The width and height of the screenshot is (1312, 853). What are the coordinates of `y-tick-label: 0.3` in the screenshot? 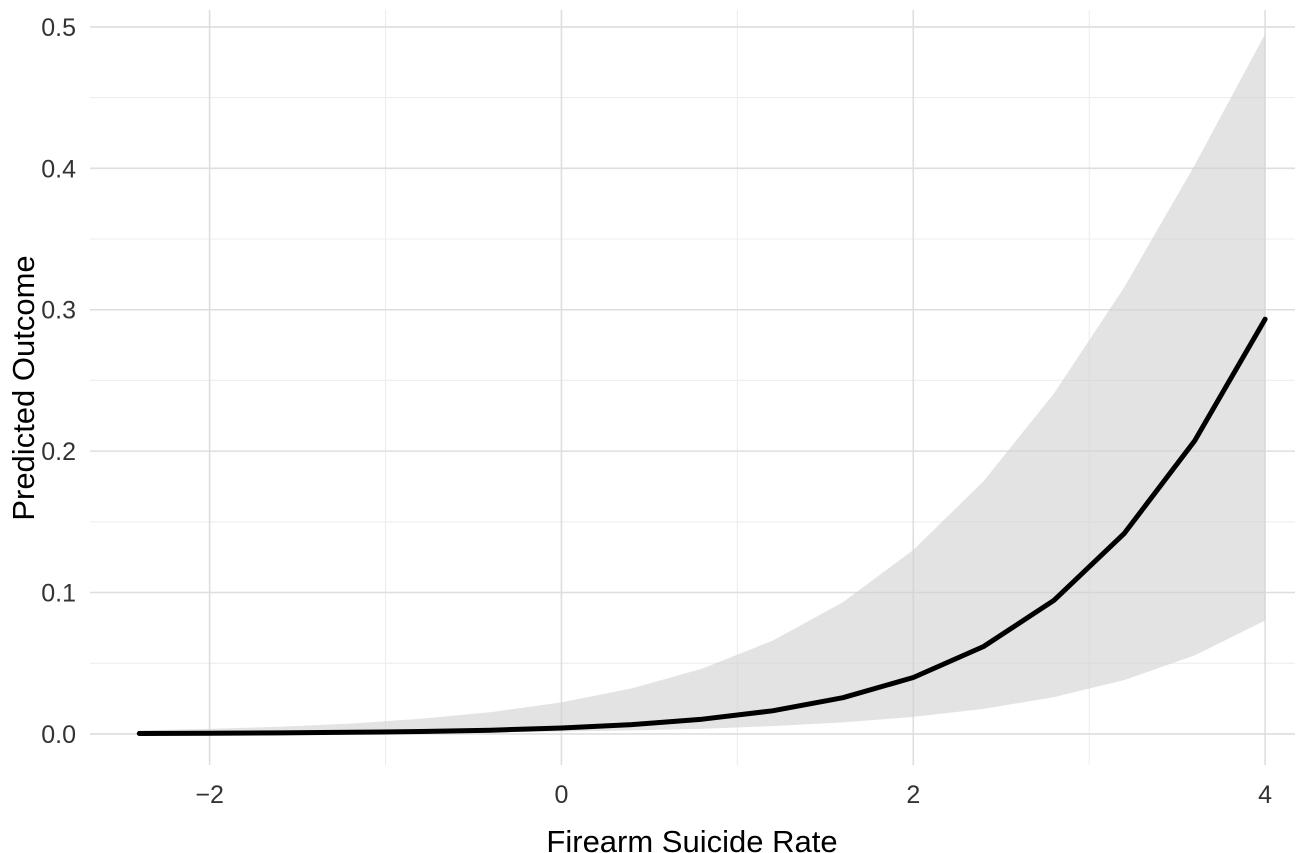 It's located at (58, 311).